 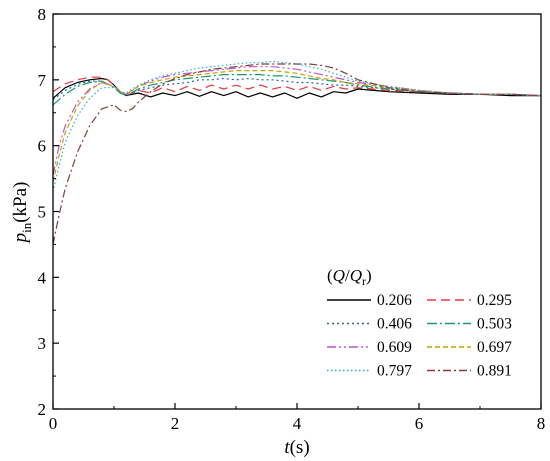 What do you see at coordinates (419, 423) in the screenshot?
I see `x-tick-label: 6` at bounding box center [419, 423].